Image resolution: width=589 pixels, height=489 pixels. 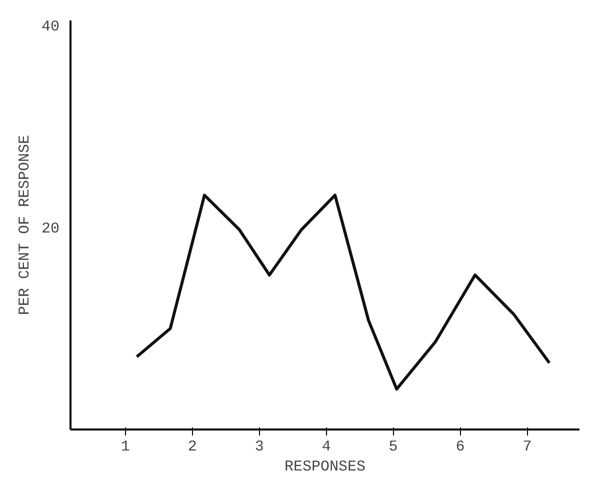 I want to click on x-tick-label: 7, so click(x=527, y=447).